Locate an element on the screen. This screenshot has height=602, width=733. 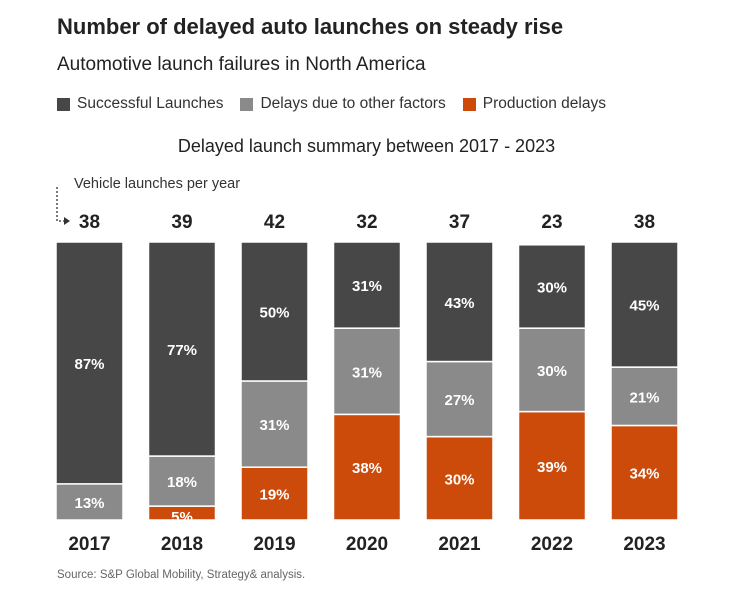
data-label-2019-0: 19% is located at coordinates (274, 495).